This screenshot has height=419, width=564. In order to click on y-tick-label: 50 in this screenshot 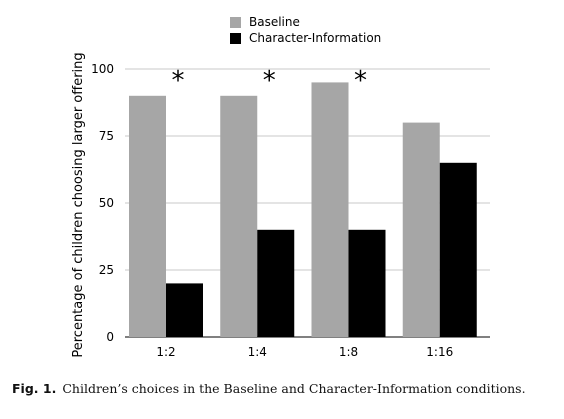, I will do `click(106, 203)`.